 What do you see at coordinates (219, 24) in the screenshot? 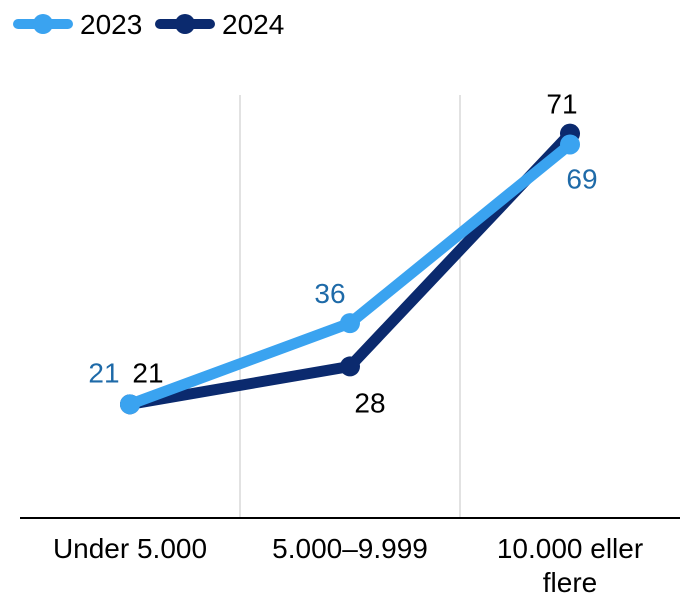
I see `legend-item-2024: 2024` at bounding box center [219, 24].